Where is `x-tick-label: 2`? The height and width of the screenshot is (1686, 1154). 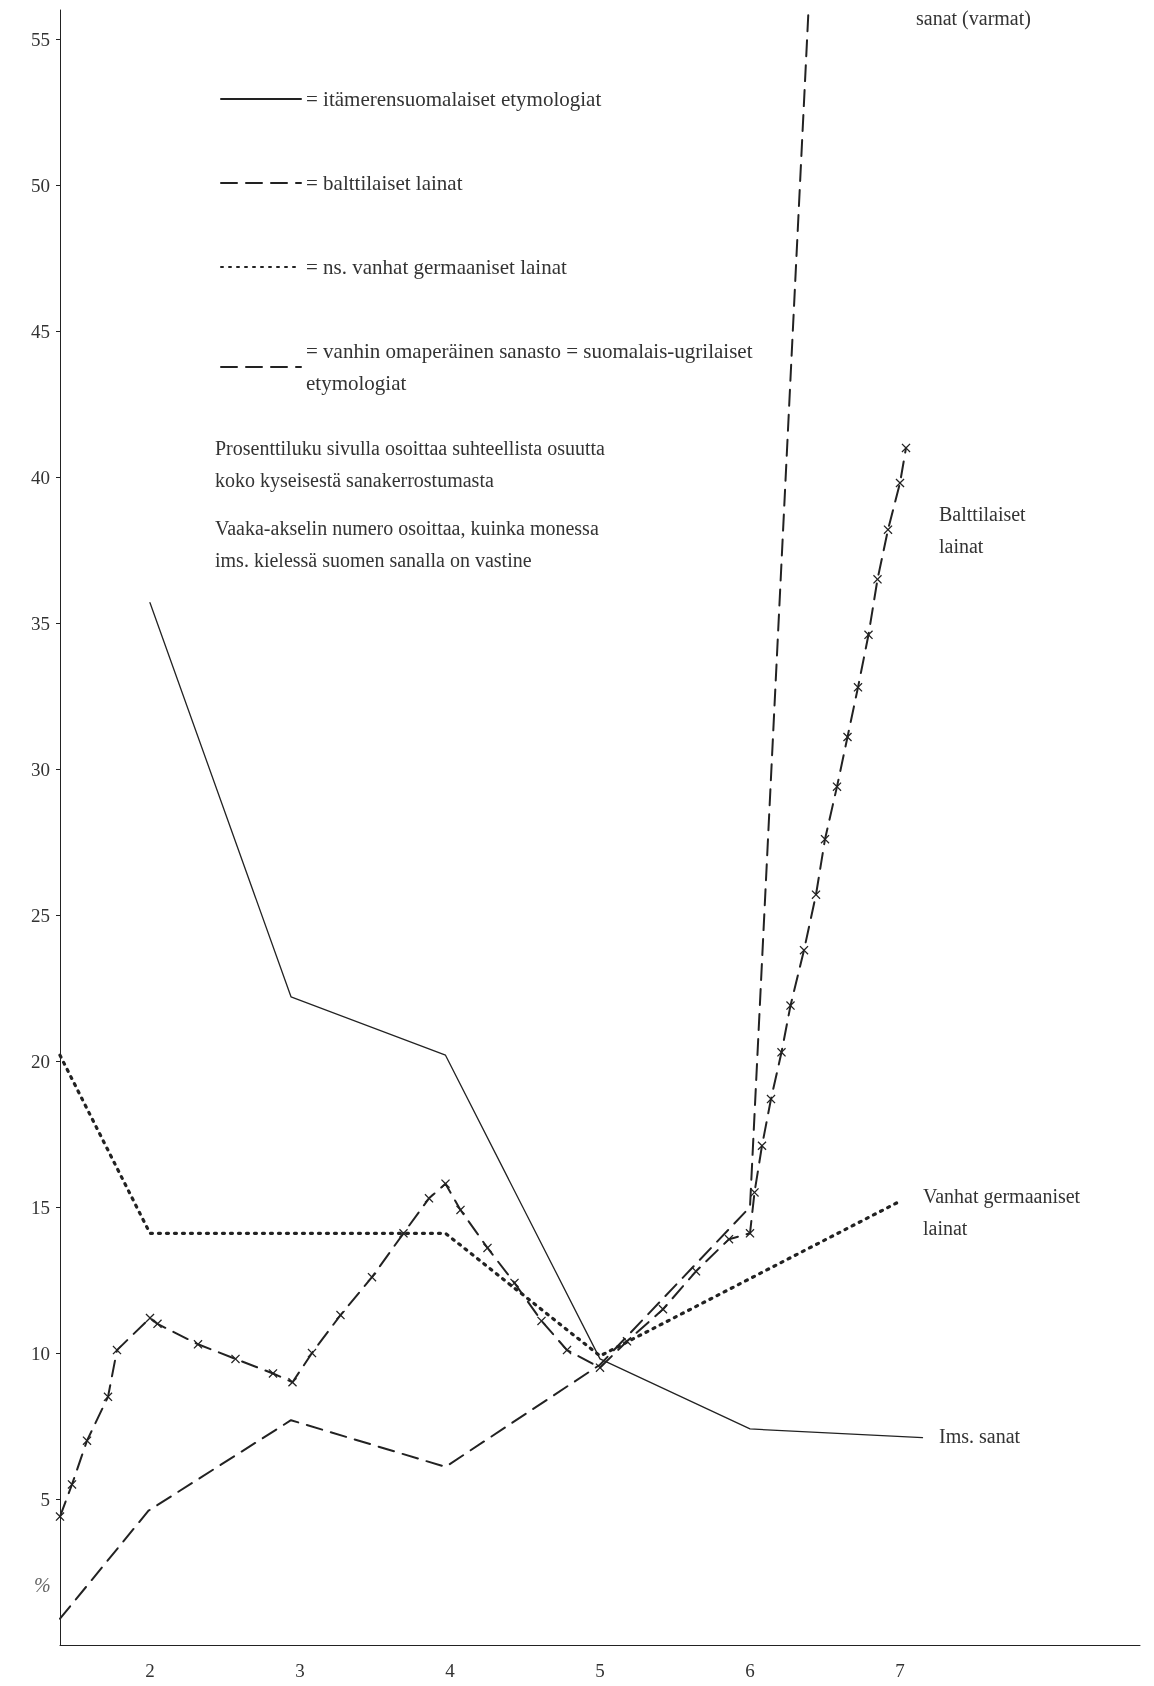 x-tick-label: 2 is located at coordinates (150, 1670).